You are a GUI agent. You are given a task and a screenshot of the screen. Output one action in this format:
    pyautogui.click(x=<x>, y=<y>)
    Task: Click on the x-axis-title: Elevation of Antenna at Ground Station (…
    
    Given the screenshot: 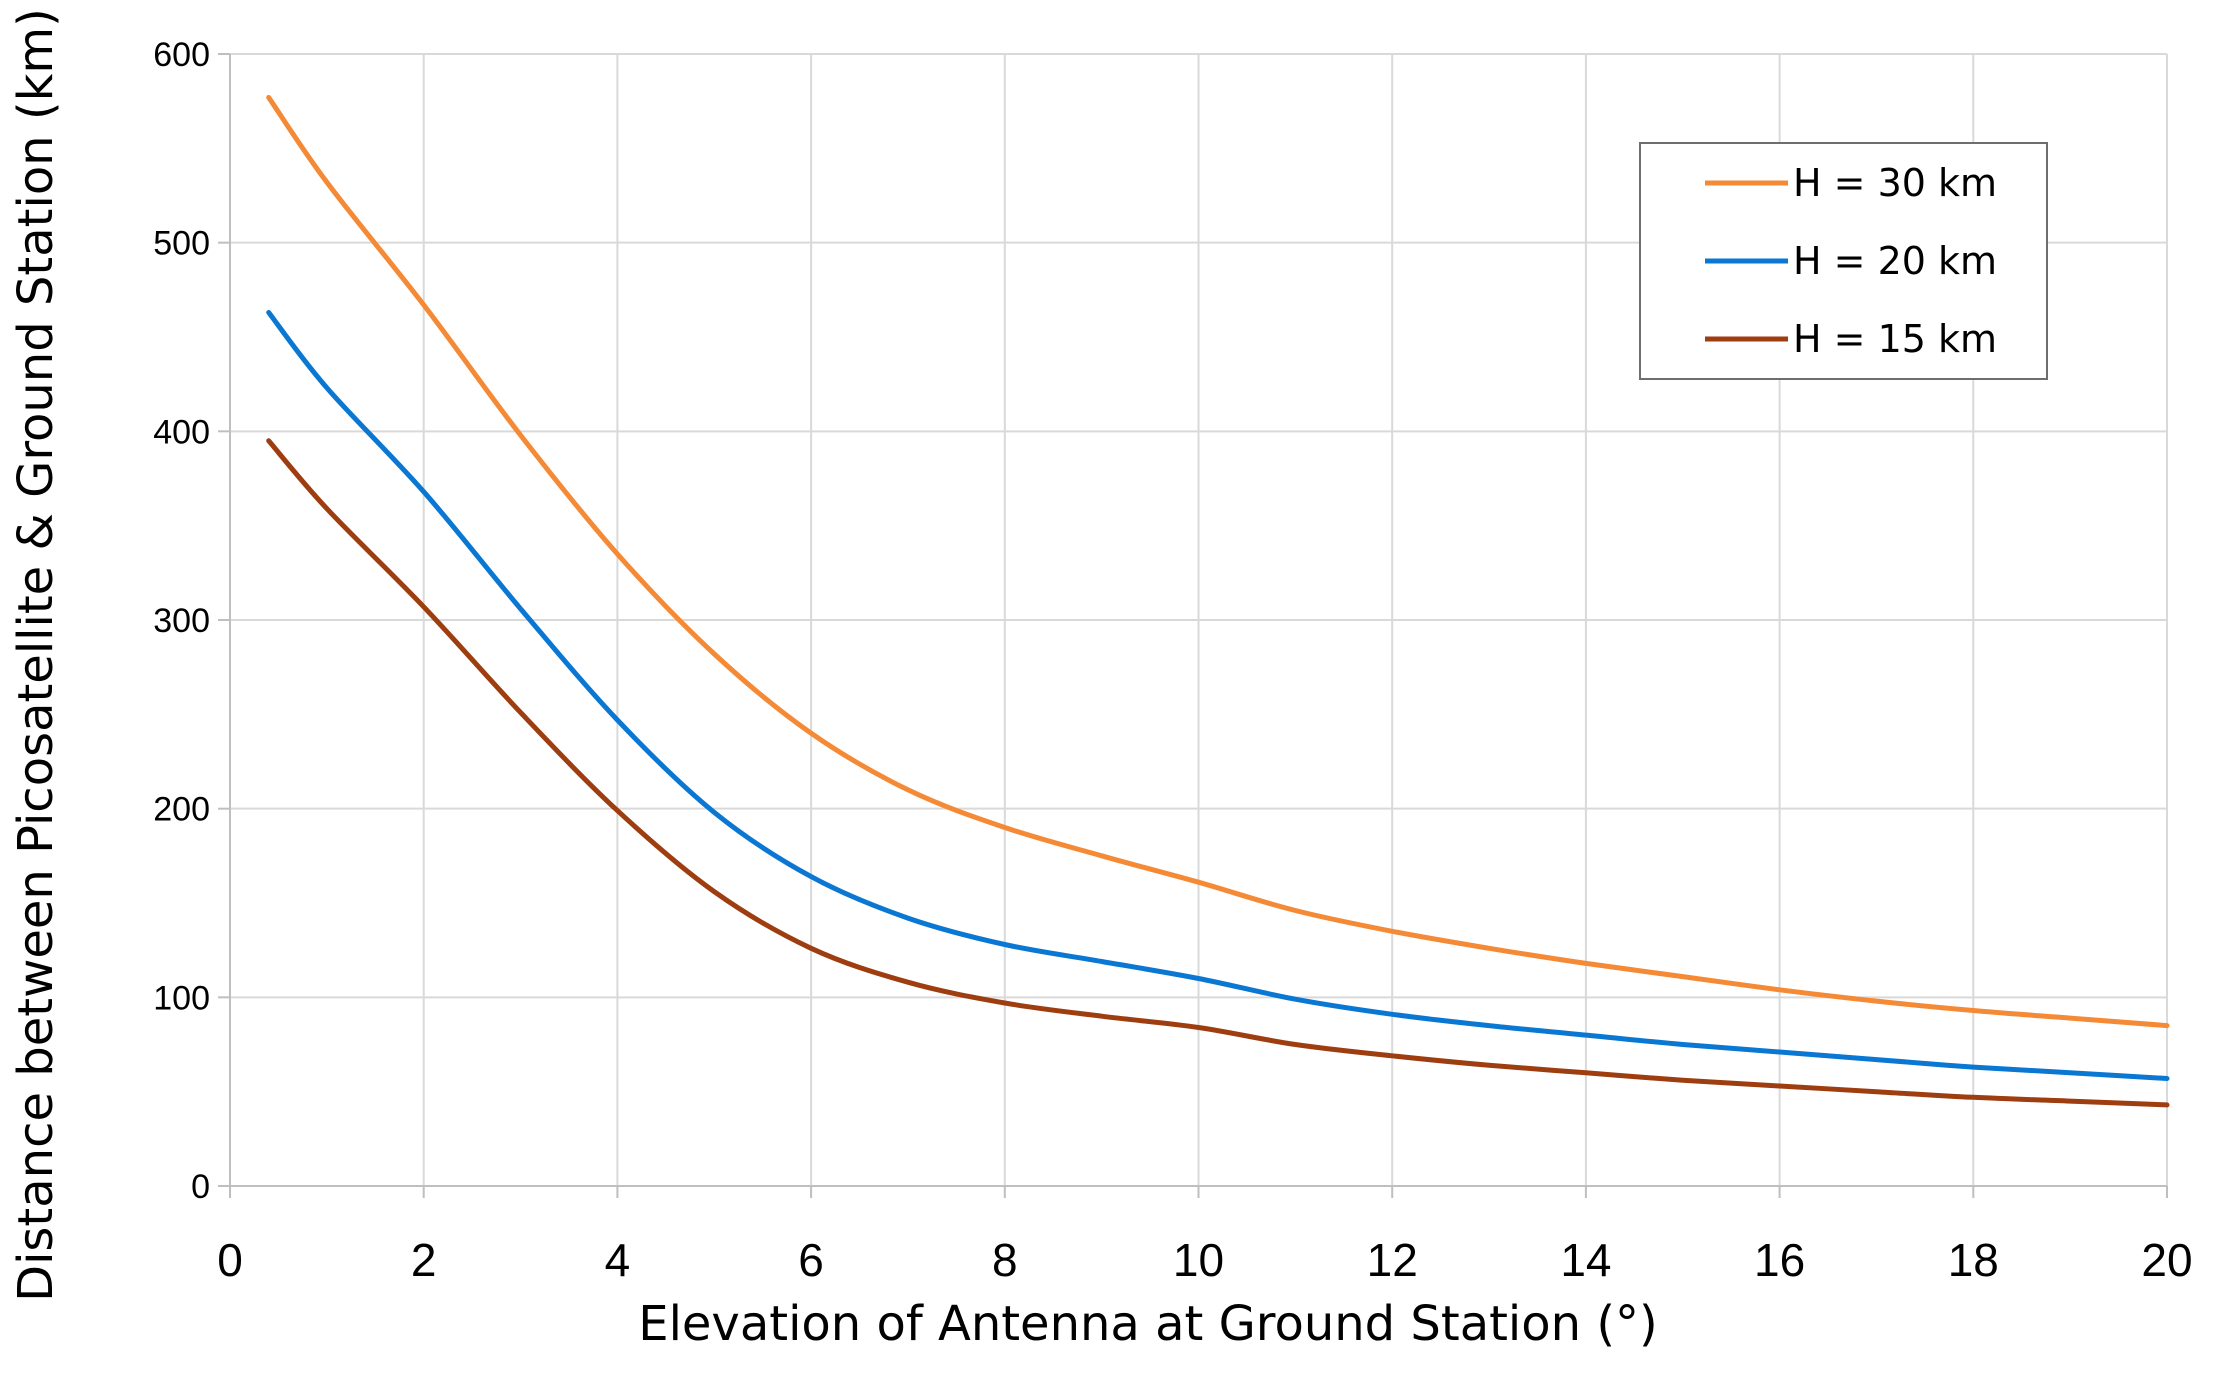 What is the action you would take?
    pyautogui.click(x=1148, y=1324)
    